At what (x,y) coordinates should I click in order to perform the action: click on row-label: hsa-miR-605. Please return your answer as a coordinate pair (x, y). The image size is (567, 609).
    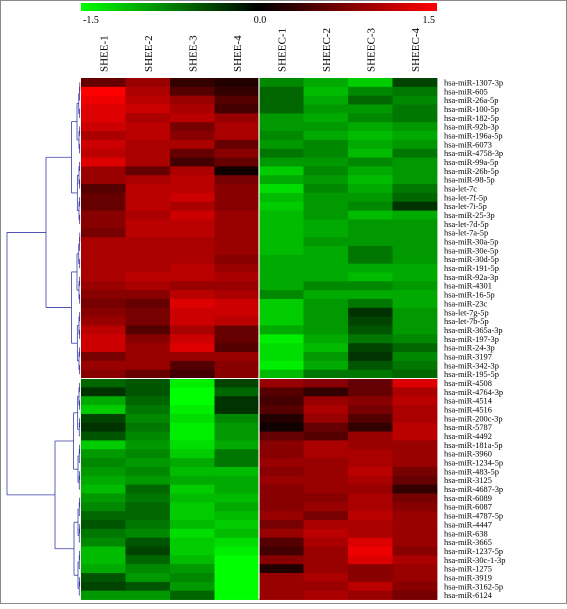
    Looking at the image, I should click on (466, 91).